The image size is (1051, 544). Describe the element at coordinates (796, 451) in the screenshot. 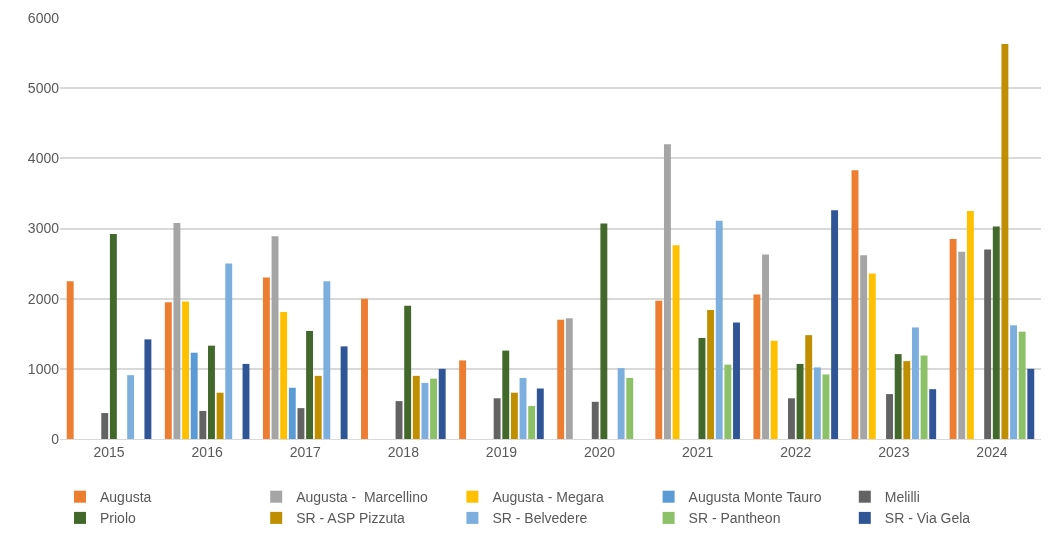

I see `x-tick-label: 2022` at that location.